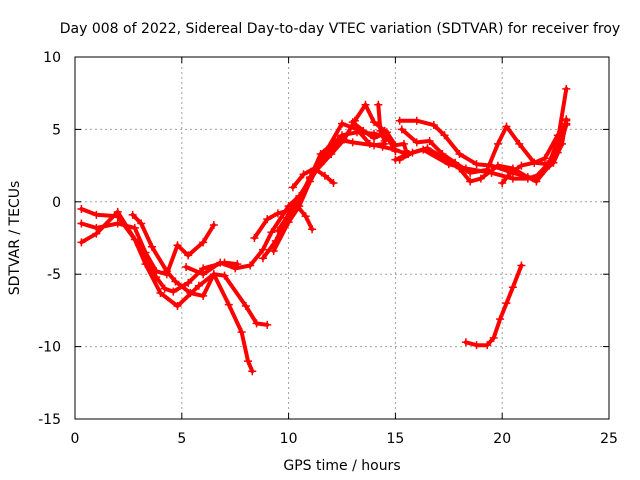 This screenshot has height=480, width=640. What do you see at coordinates (56, 203) in the screenshot?
I see `y-tick-label: 0` at bounding box center [56, 203].